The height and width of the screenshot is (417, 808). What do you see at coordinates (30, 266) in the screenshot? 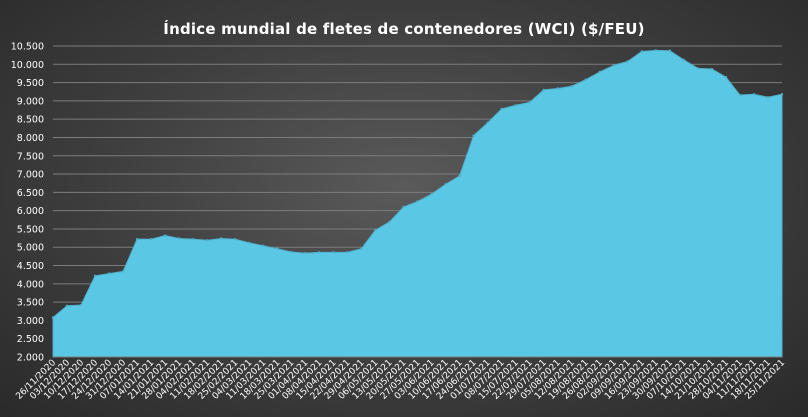
I see `y-tick-label: 4.500` at bounding box center [30, 266].